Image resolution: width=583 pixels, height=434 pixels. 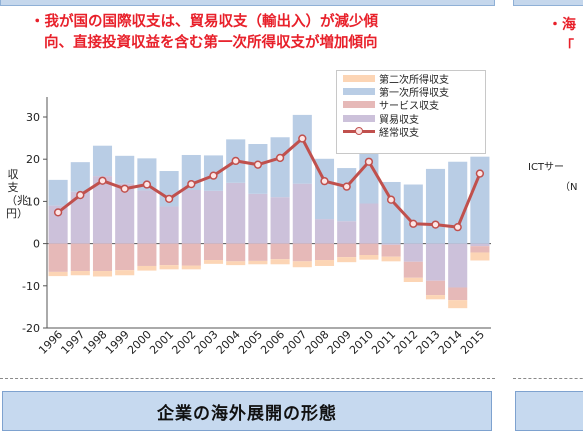 I want to click on x-tick-label: 2013, so click(x=428, y=342).